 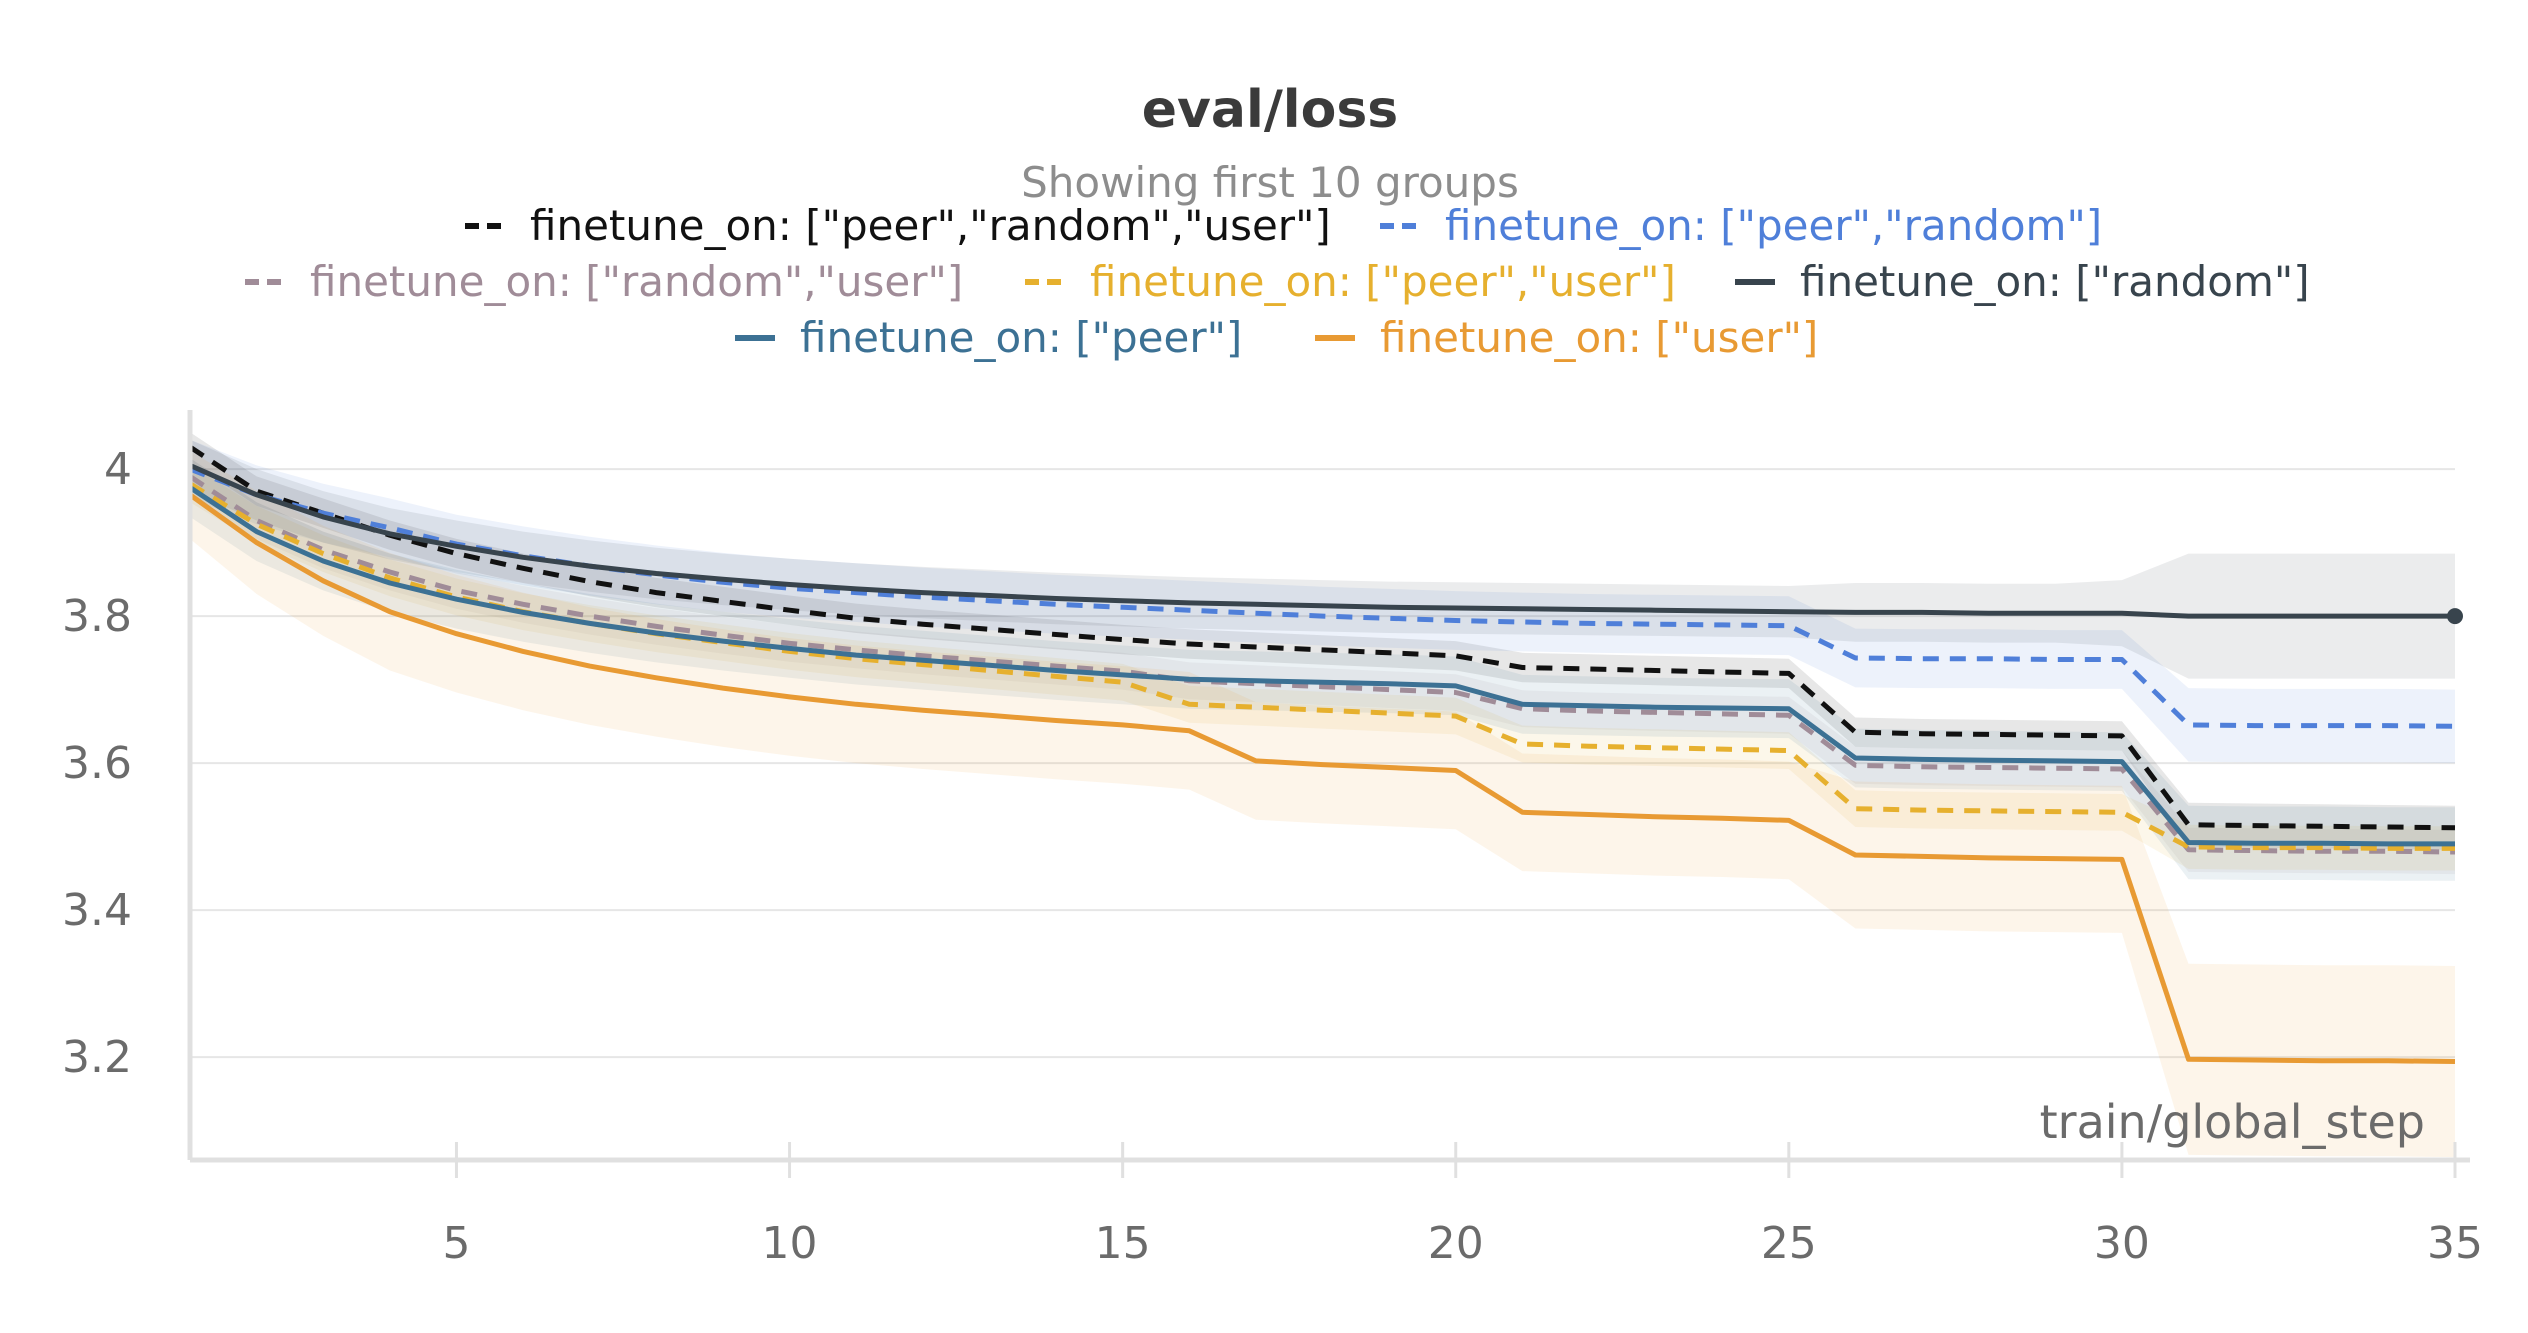 I want to click on chart-subtitle: Showing first 10 groups, so click(x=1270, y=182).